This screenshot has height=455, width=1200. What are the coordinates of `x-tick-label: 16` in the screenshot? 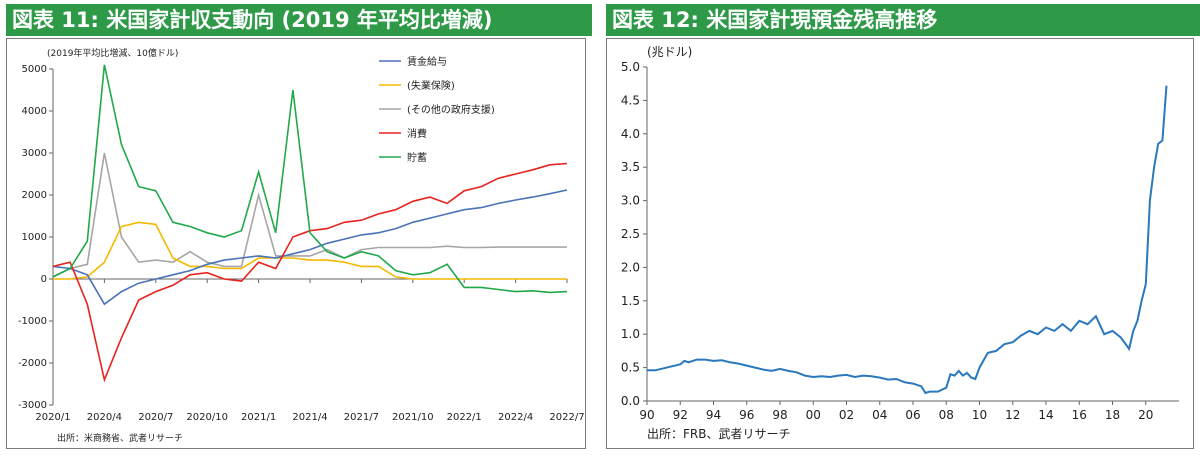 It's located at (1079, 415).